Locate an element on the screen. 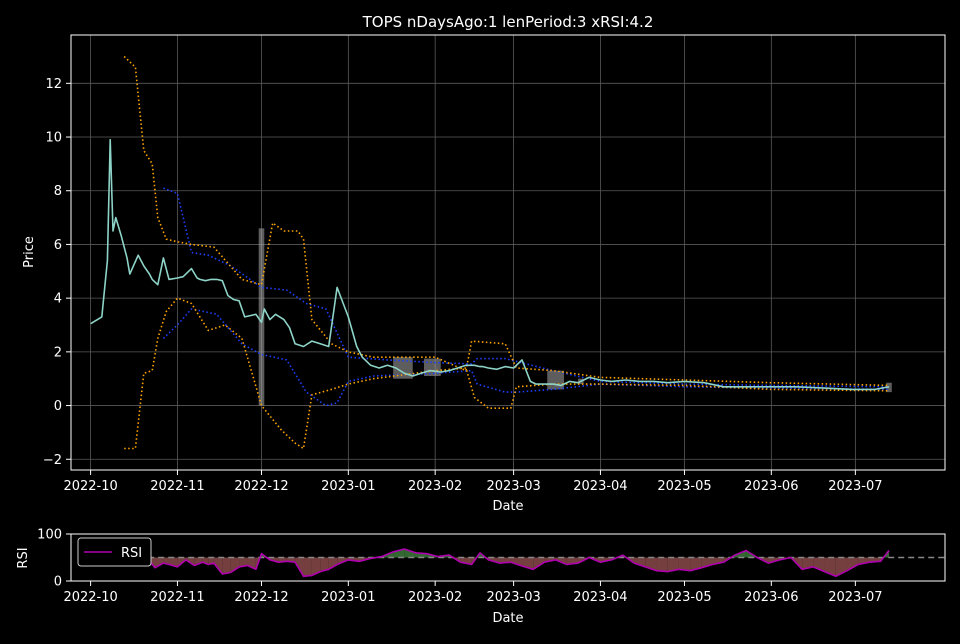  rsi-x-tick-label: 2023-05 is located at coordinates (684, 597).